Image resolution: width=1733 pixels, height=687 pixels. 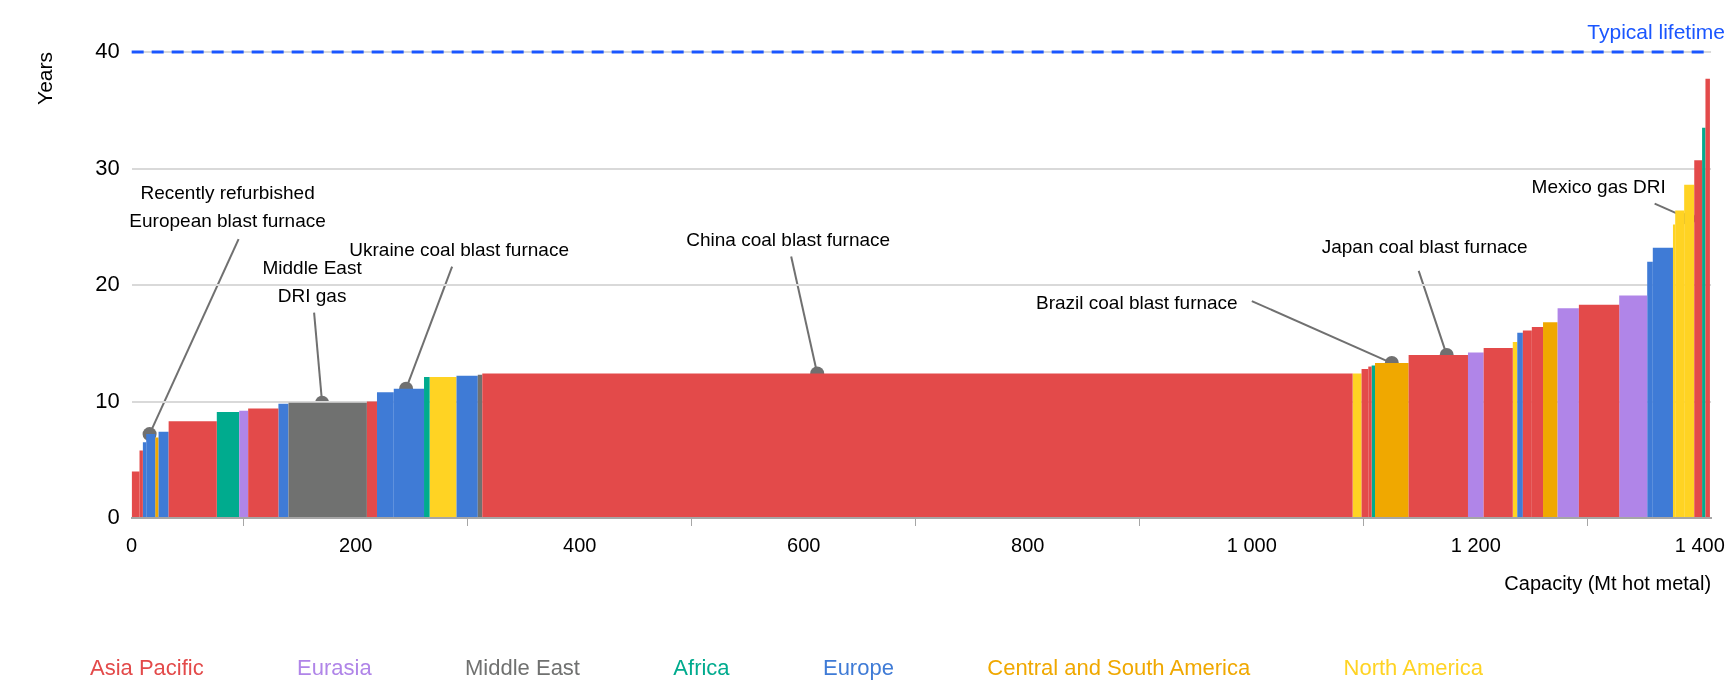 I want to click on text: Central and South America, so click(x=1119, y=668).